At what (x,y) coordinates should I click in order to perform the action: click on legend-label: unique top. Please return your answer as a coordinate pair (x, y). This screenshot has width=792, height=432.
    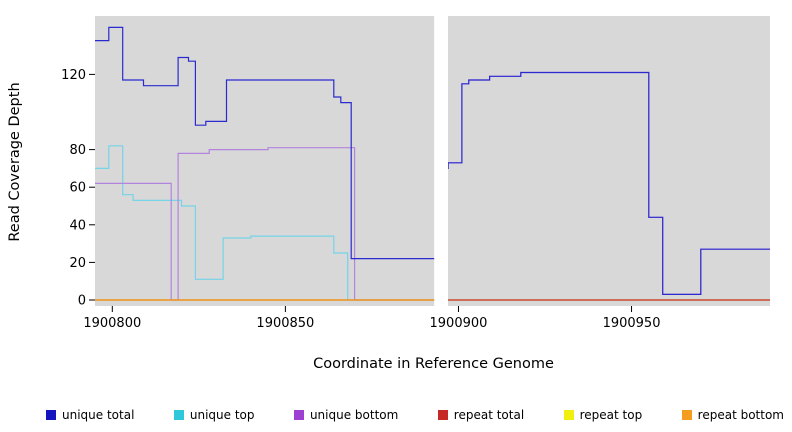
    Looking at the image, I should click on (222, 415).